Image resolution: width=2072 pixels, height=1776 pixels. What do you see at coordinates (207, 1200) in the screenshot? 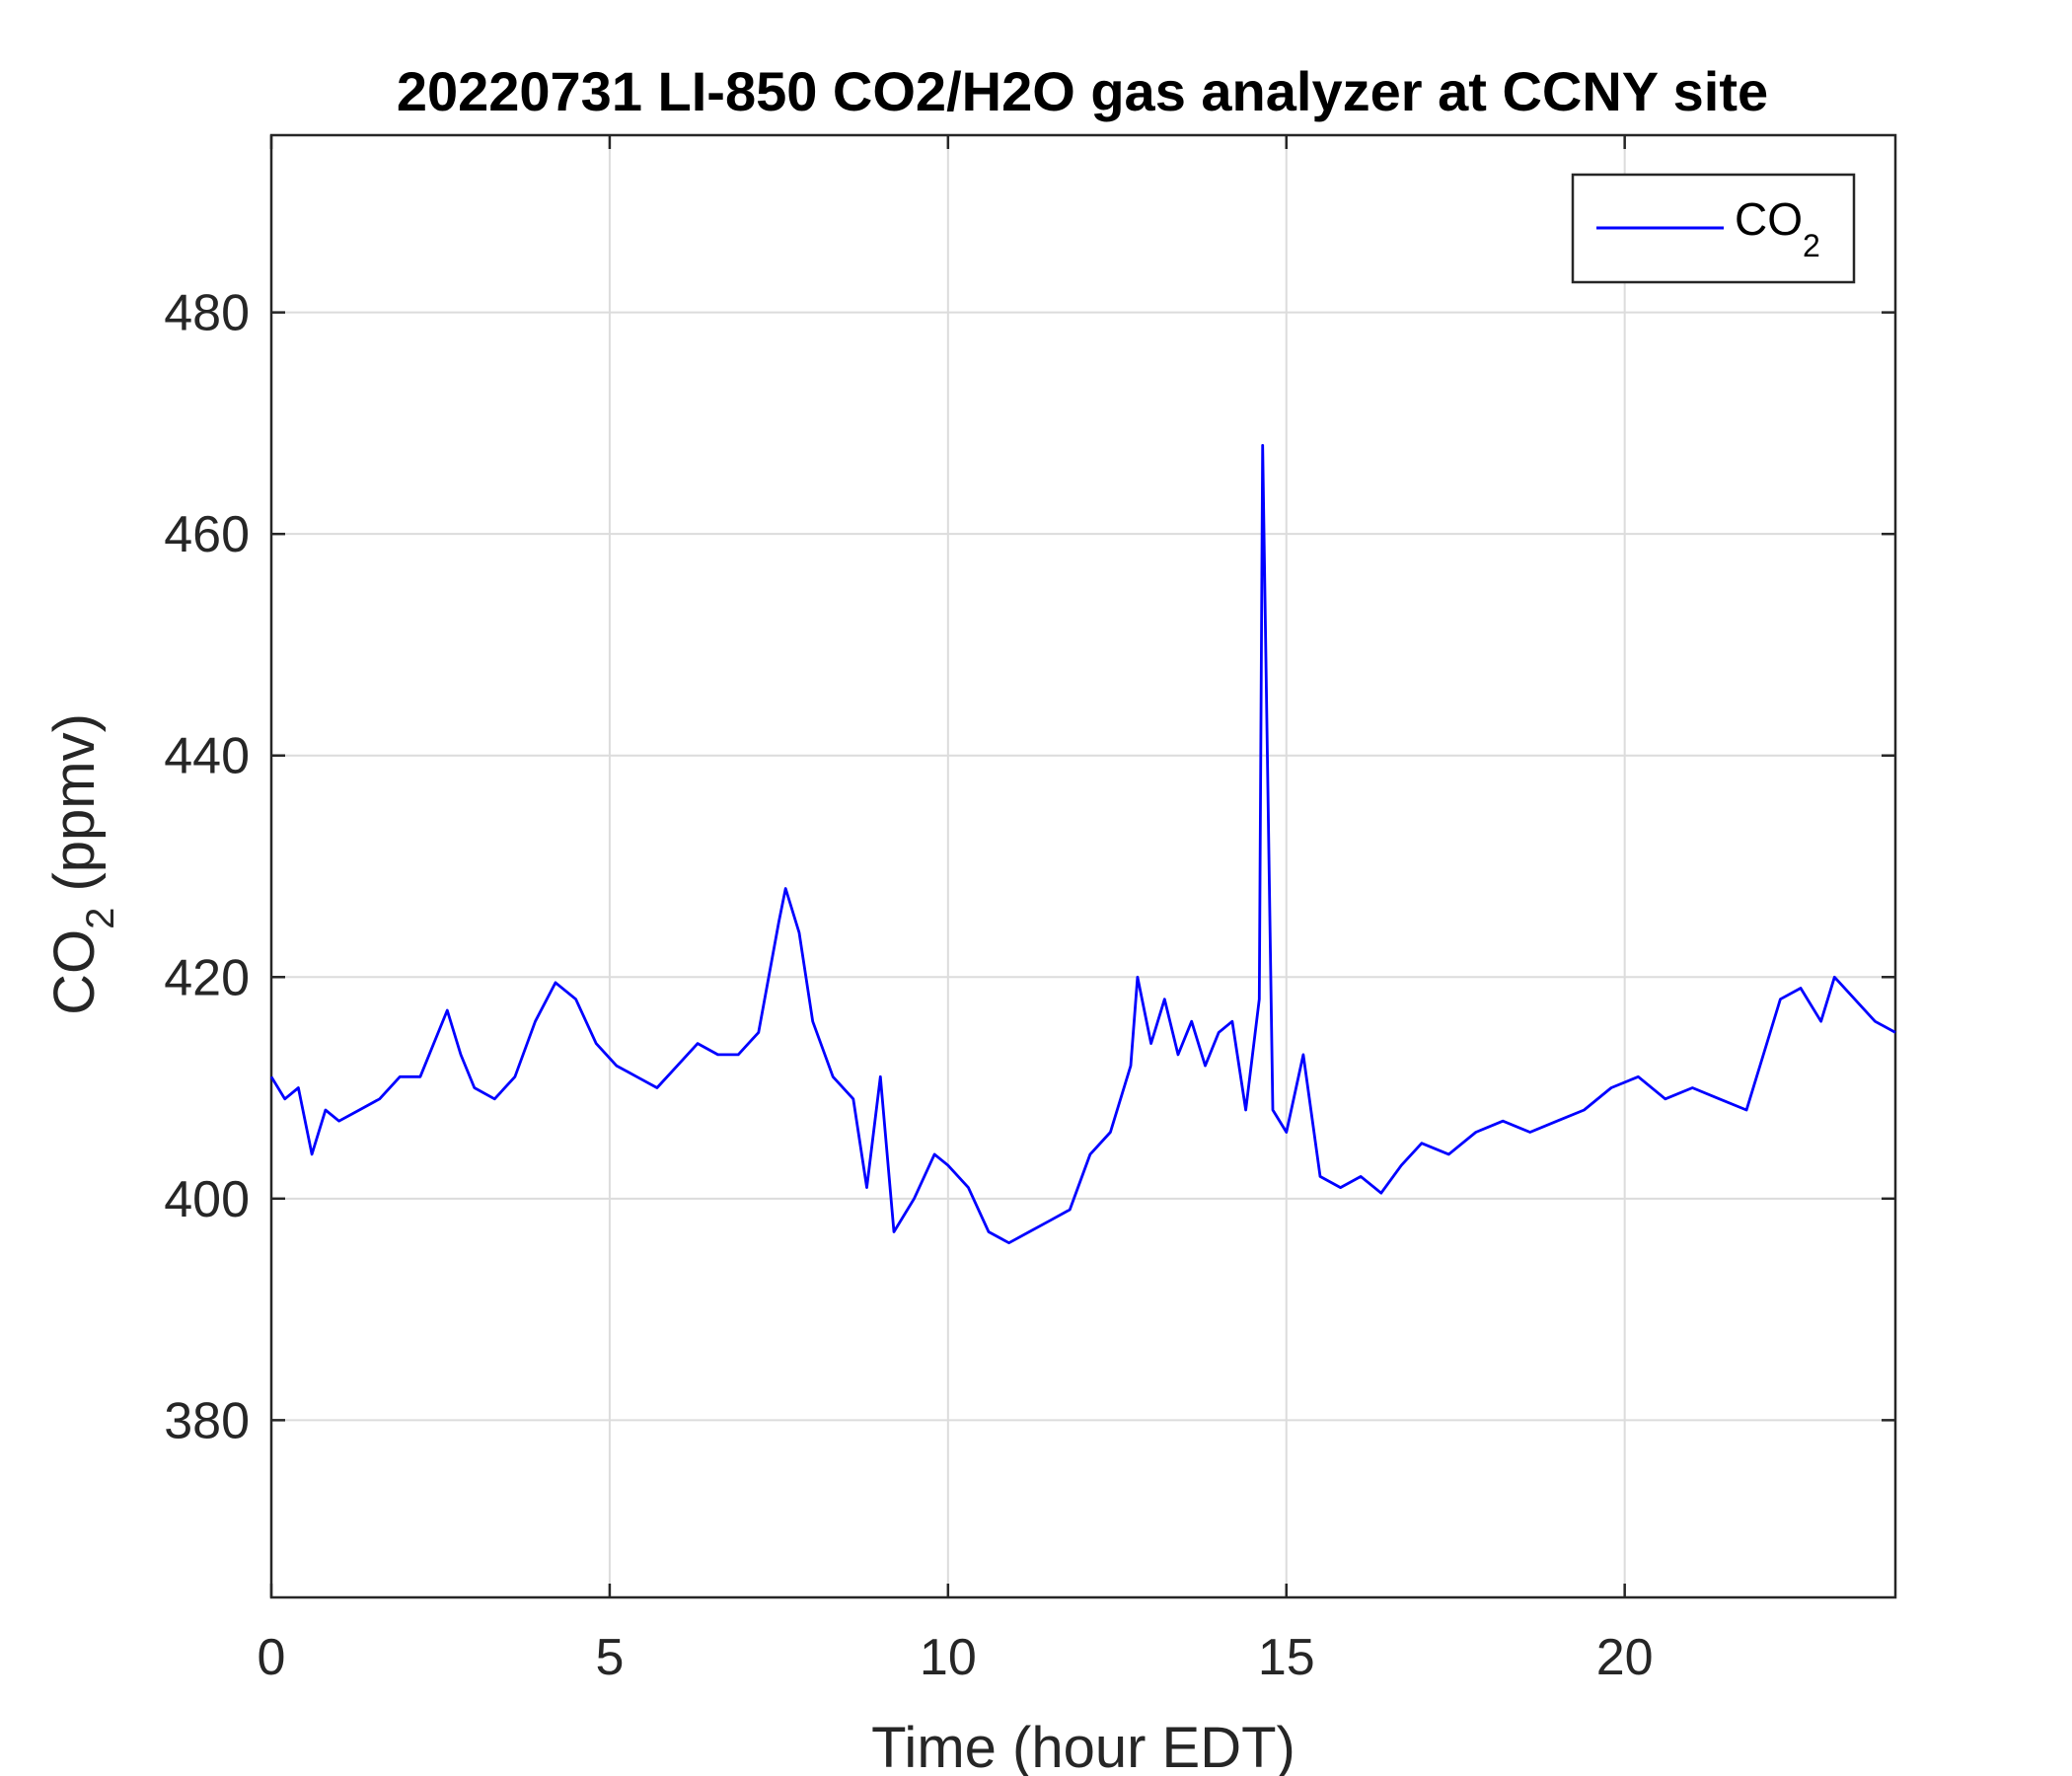
I see `y-tick-label: 400` at bounding box center [207, 1200].